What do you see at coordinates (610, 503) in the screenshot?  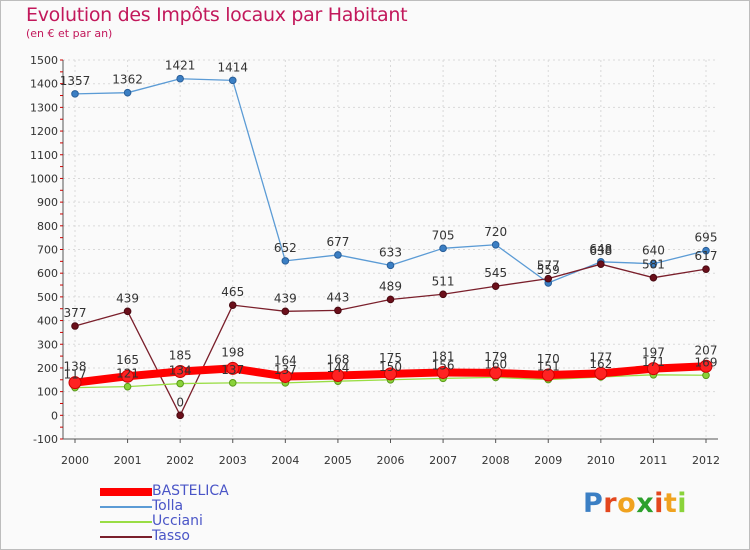 I see `logo-letter: r` at bounding box center [610, 503].